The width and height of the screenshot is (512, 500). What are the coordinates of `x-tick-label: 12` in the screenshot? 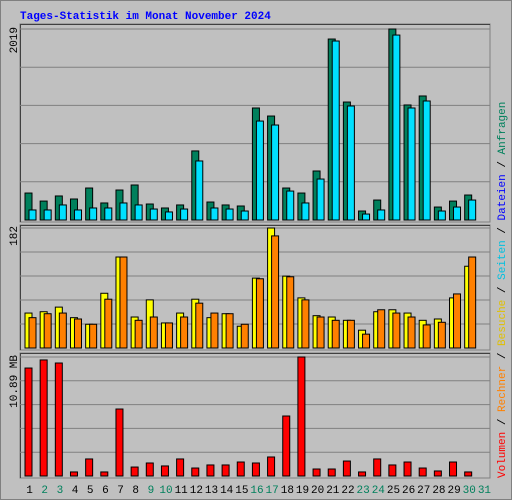 It's located at (196, 491).